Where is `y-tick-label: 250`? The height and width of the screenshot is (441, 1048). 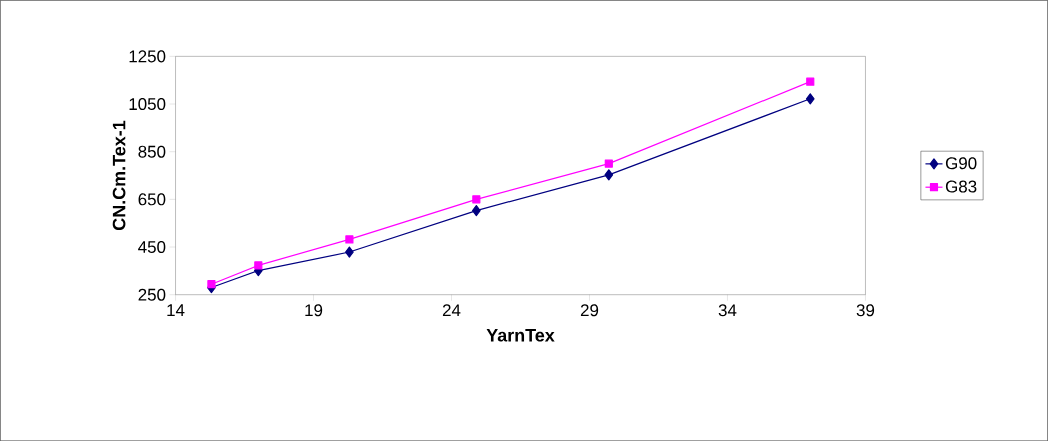
y-tick-label: 250 is located at coordinates (152, 294).